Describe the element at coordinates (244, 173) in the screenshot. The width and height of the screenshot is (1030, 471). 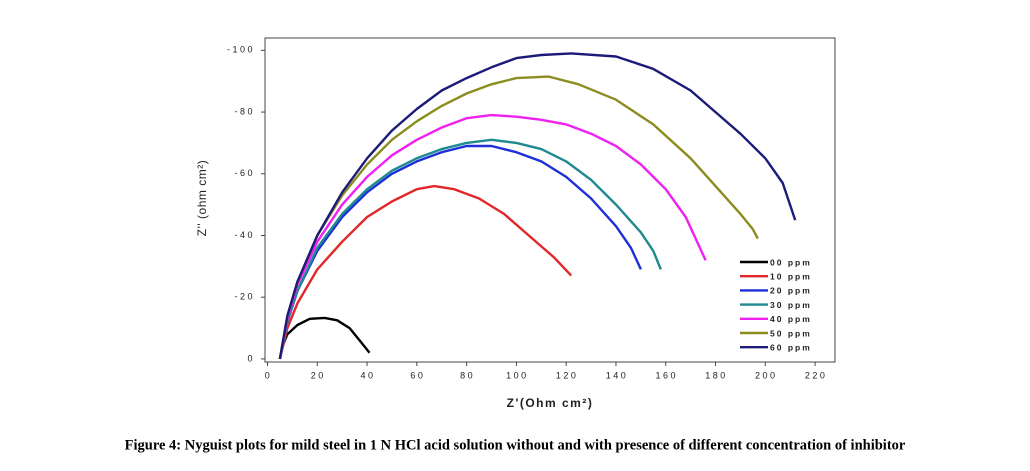
I see `y-tick-label: -60` at that location.